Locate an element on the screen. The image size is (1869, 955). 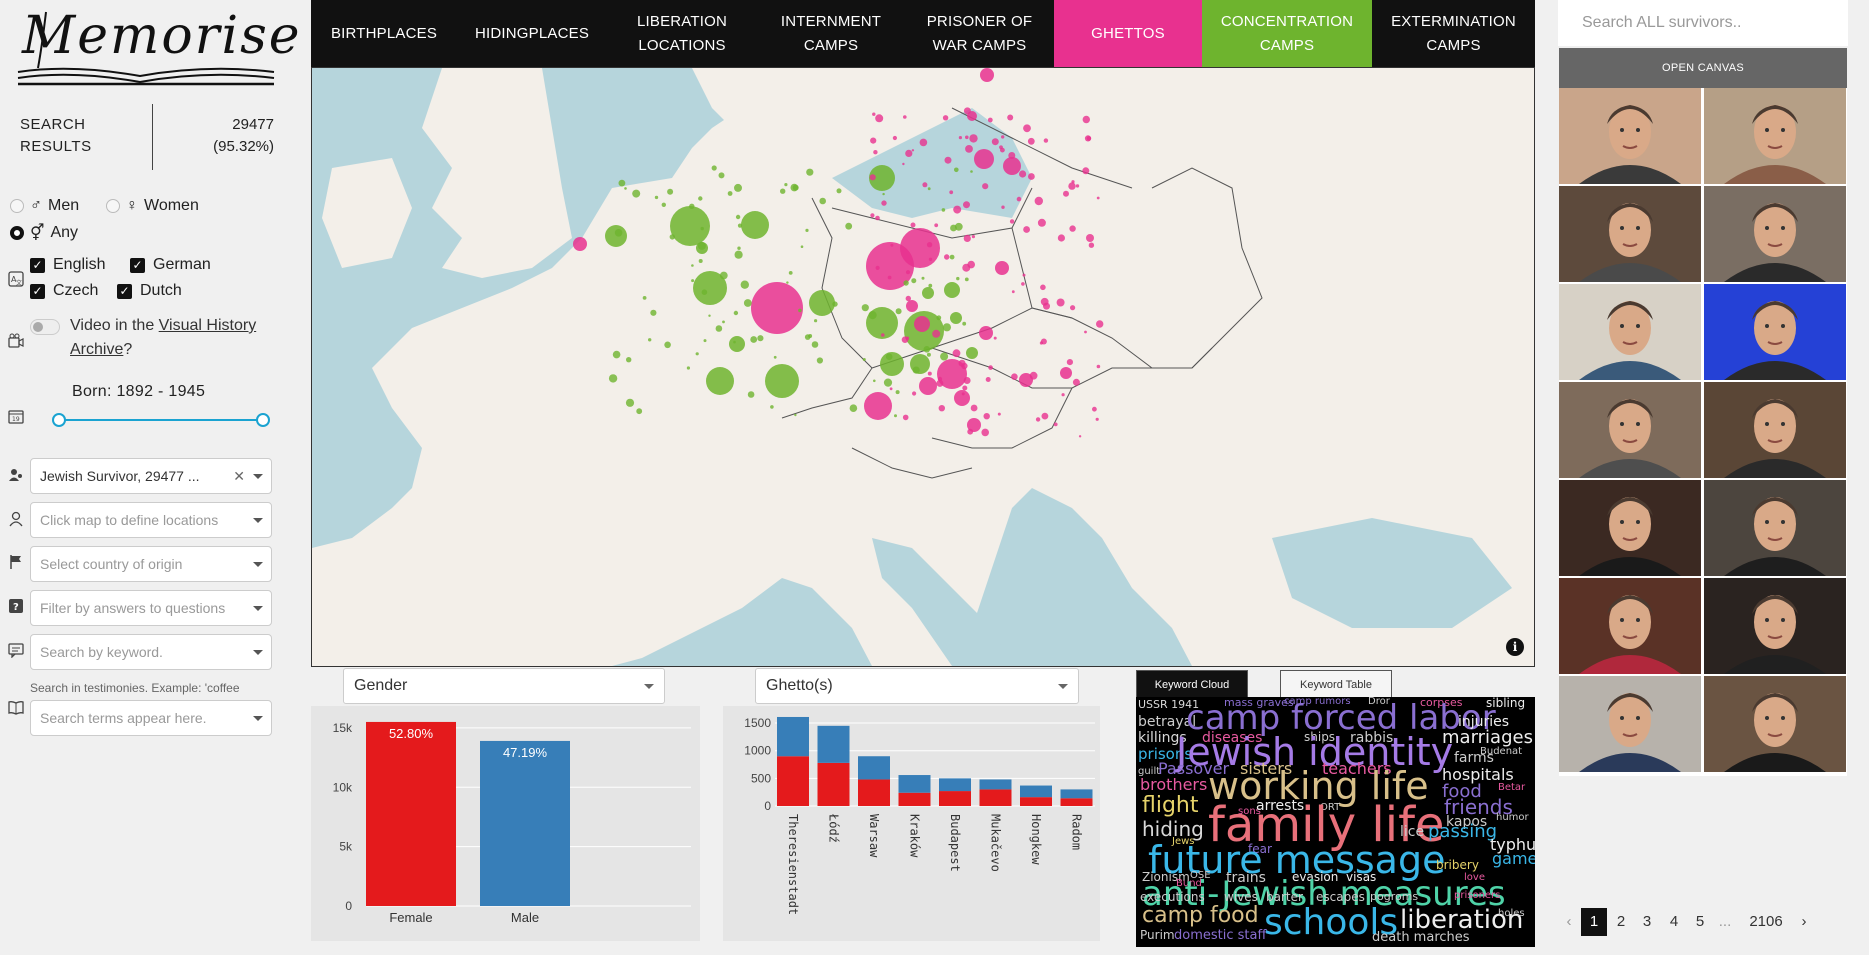
nav-internment-camps: INTERNMENT CAMPS is located at coordinates (831, 33).